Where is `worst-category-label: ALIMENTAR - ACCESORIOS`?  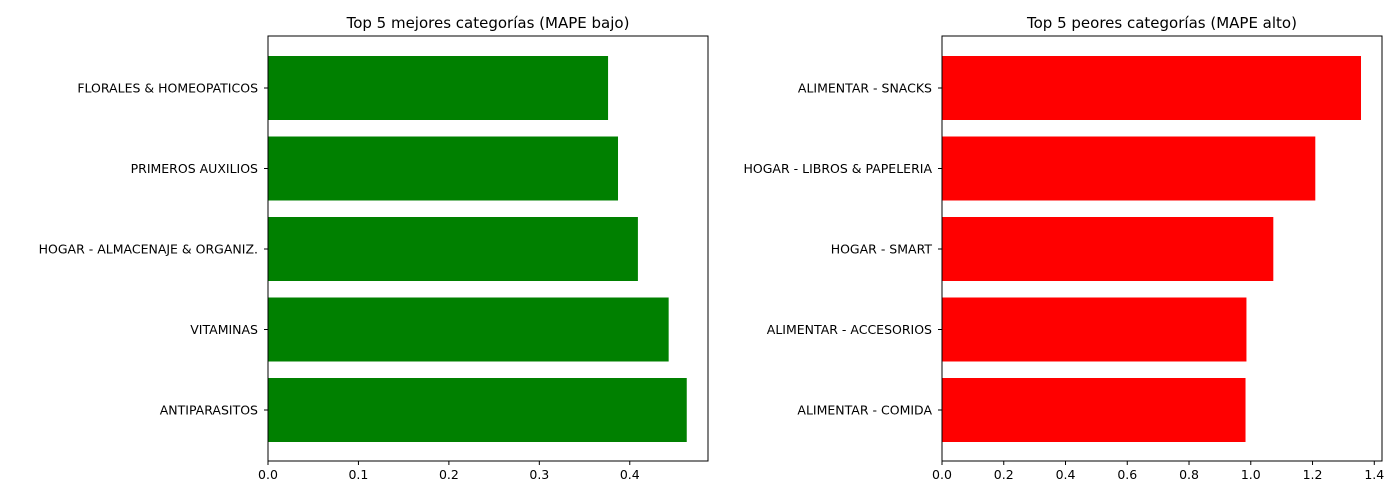
worst-category-label: ALIMENTAR - ACCESORIOS is located at coordinates (849, 329).